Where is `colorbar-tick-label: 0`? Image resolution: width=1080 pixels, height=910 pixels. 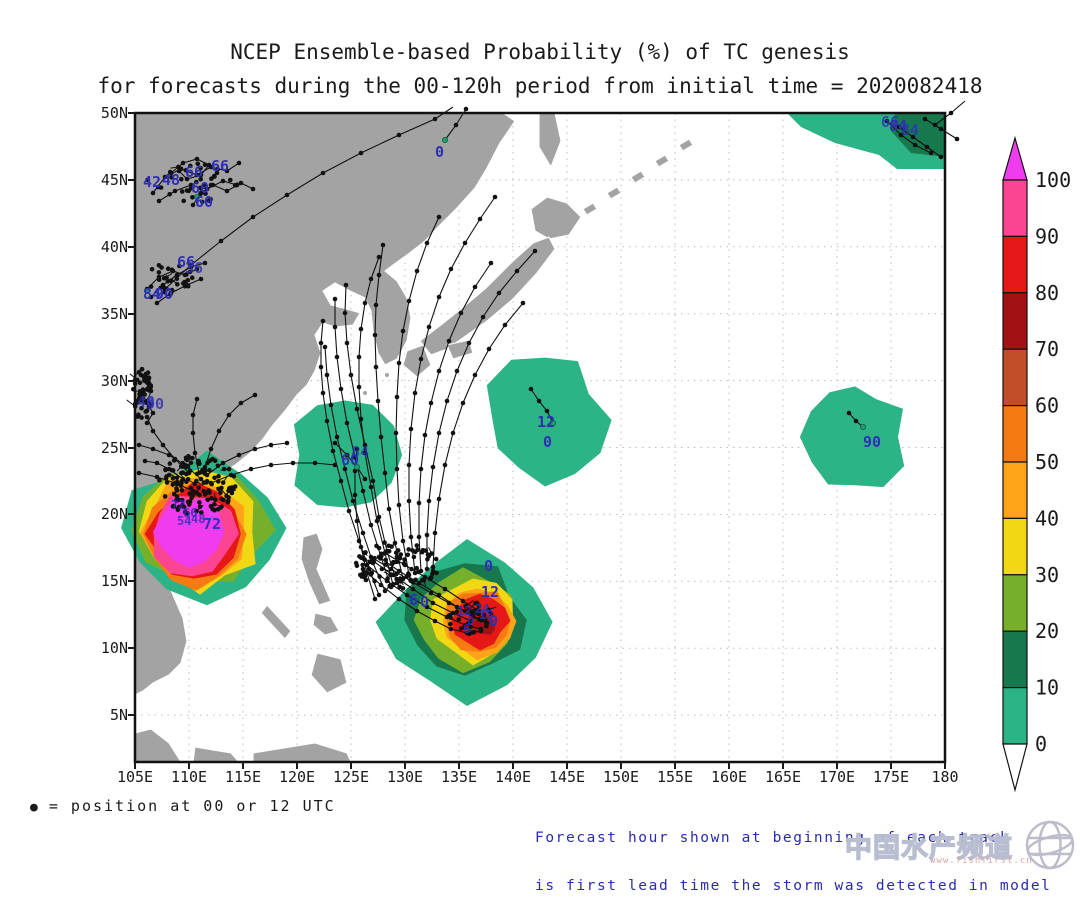 colorbar-tick-label: 0 is located at coordinates (1041, 744).